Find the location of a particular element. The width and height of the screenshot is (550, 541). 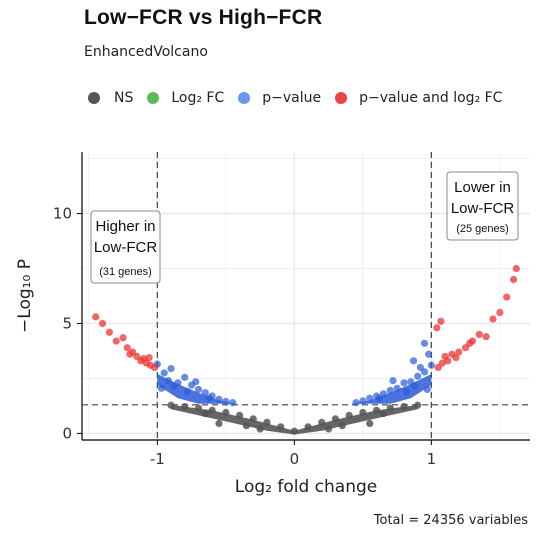

annotation-count: (25 genes) is located at coordinates (482, 229).